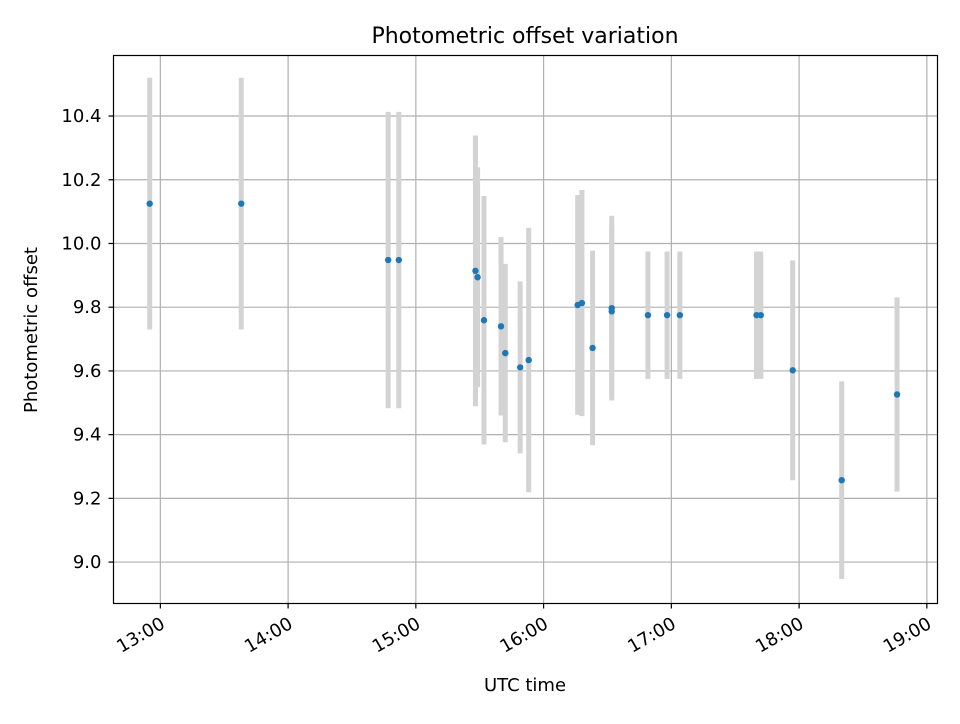 This screenshot has height=724, width=960. Describe the element at coordinates (81, 243) in the screenshot. I see `y-tick-label: 10.0` at that location.